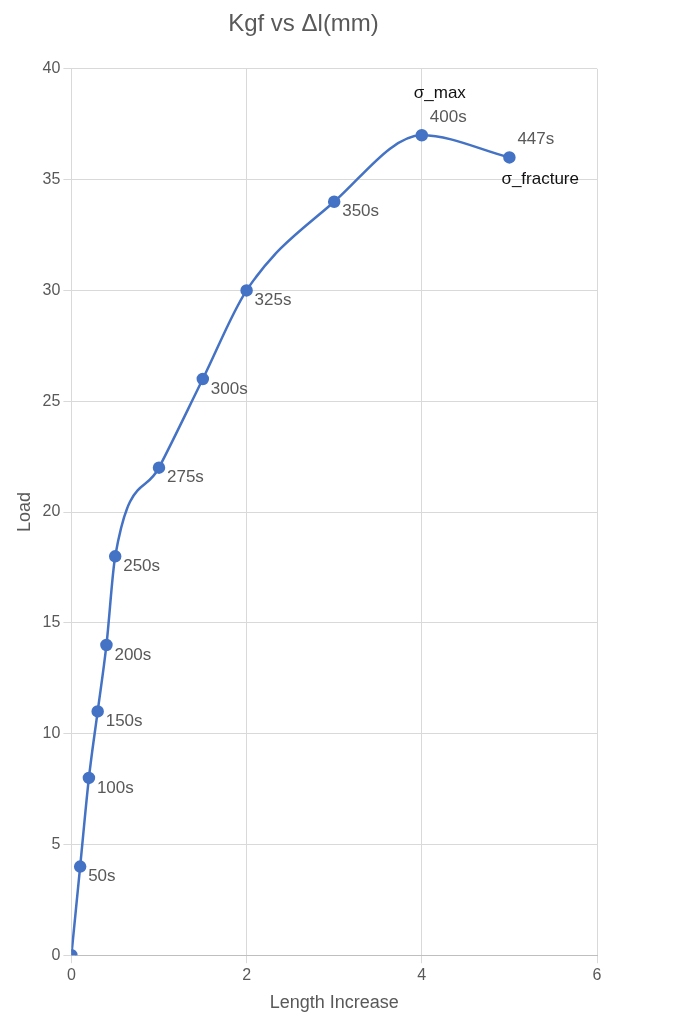 The width and height of the screenshot is (692, 1028). Describe the element at coordinates (185, 477) in the screenshot. I see `annotation: 275s` at that location.